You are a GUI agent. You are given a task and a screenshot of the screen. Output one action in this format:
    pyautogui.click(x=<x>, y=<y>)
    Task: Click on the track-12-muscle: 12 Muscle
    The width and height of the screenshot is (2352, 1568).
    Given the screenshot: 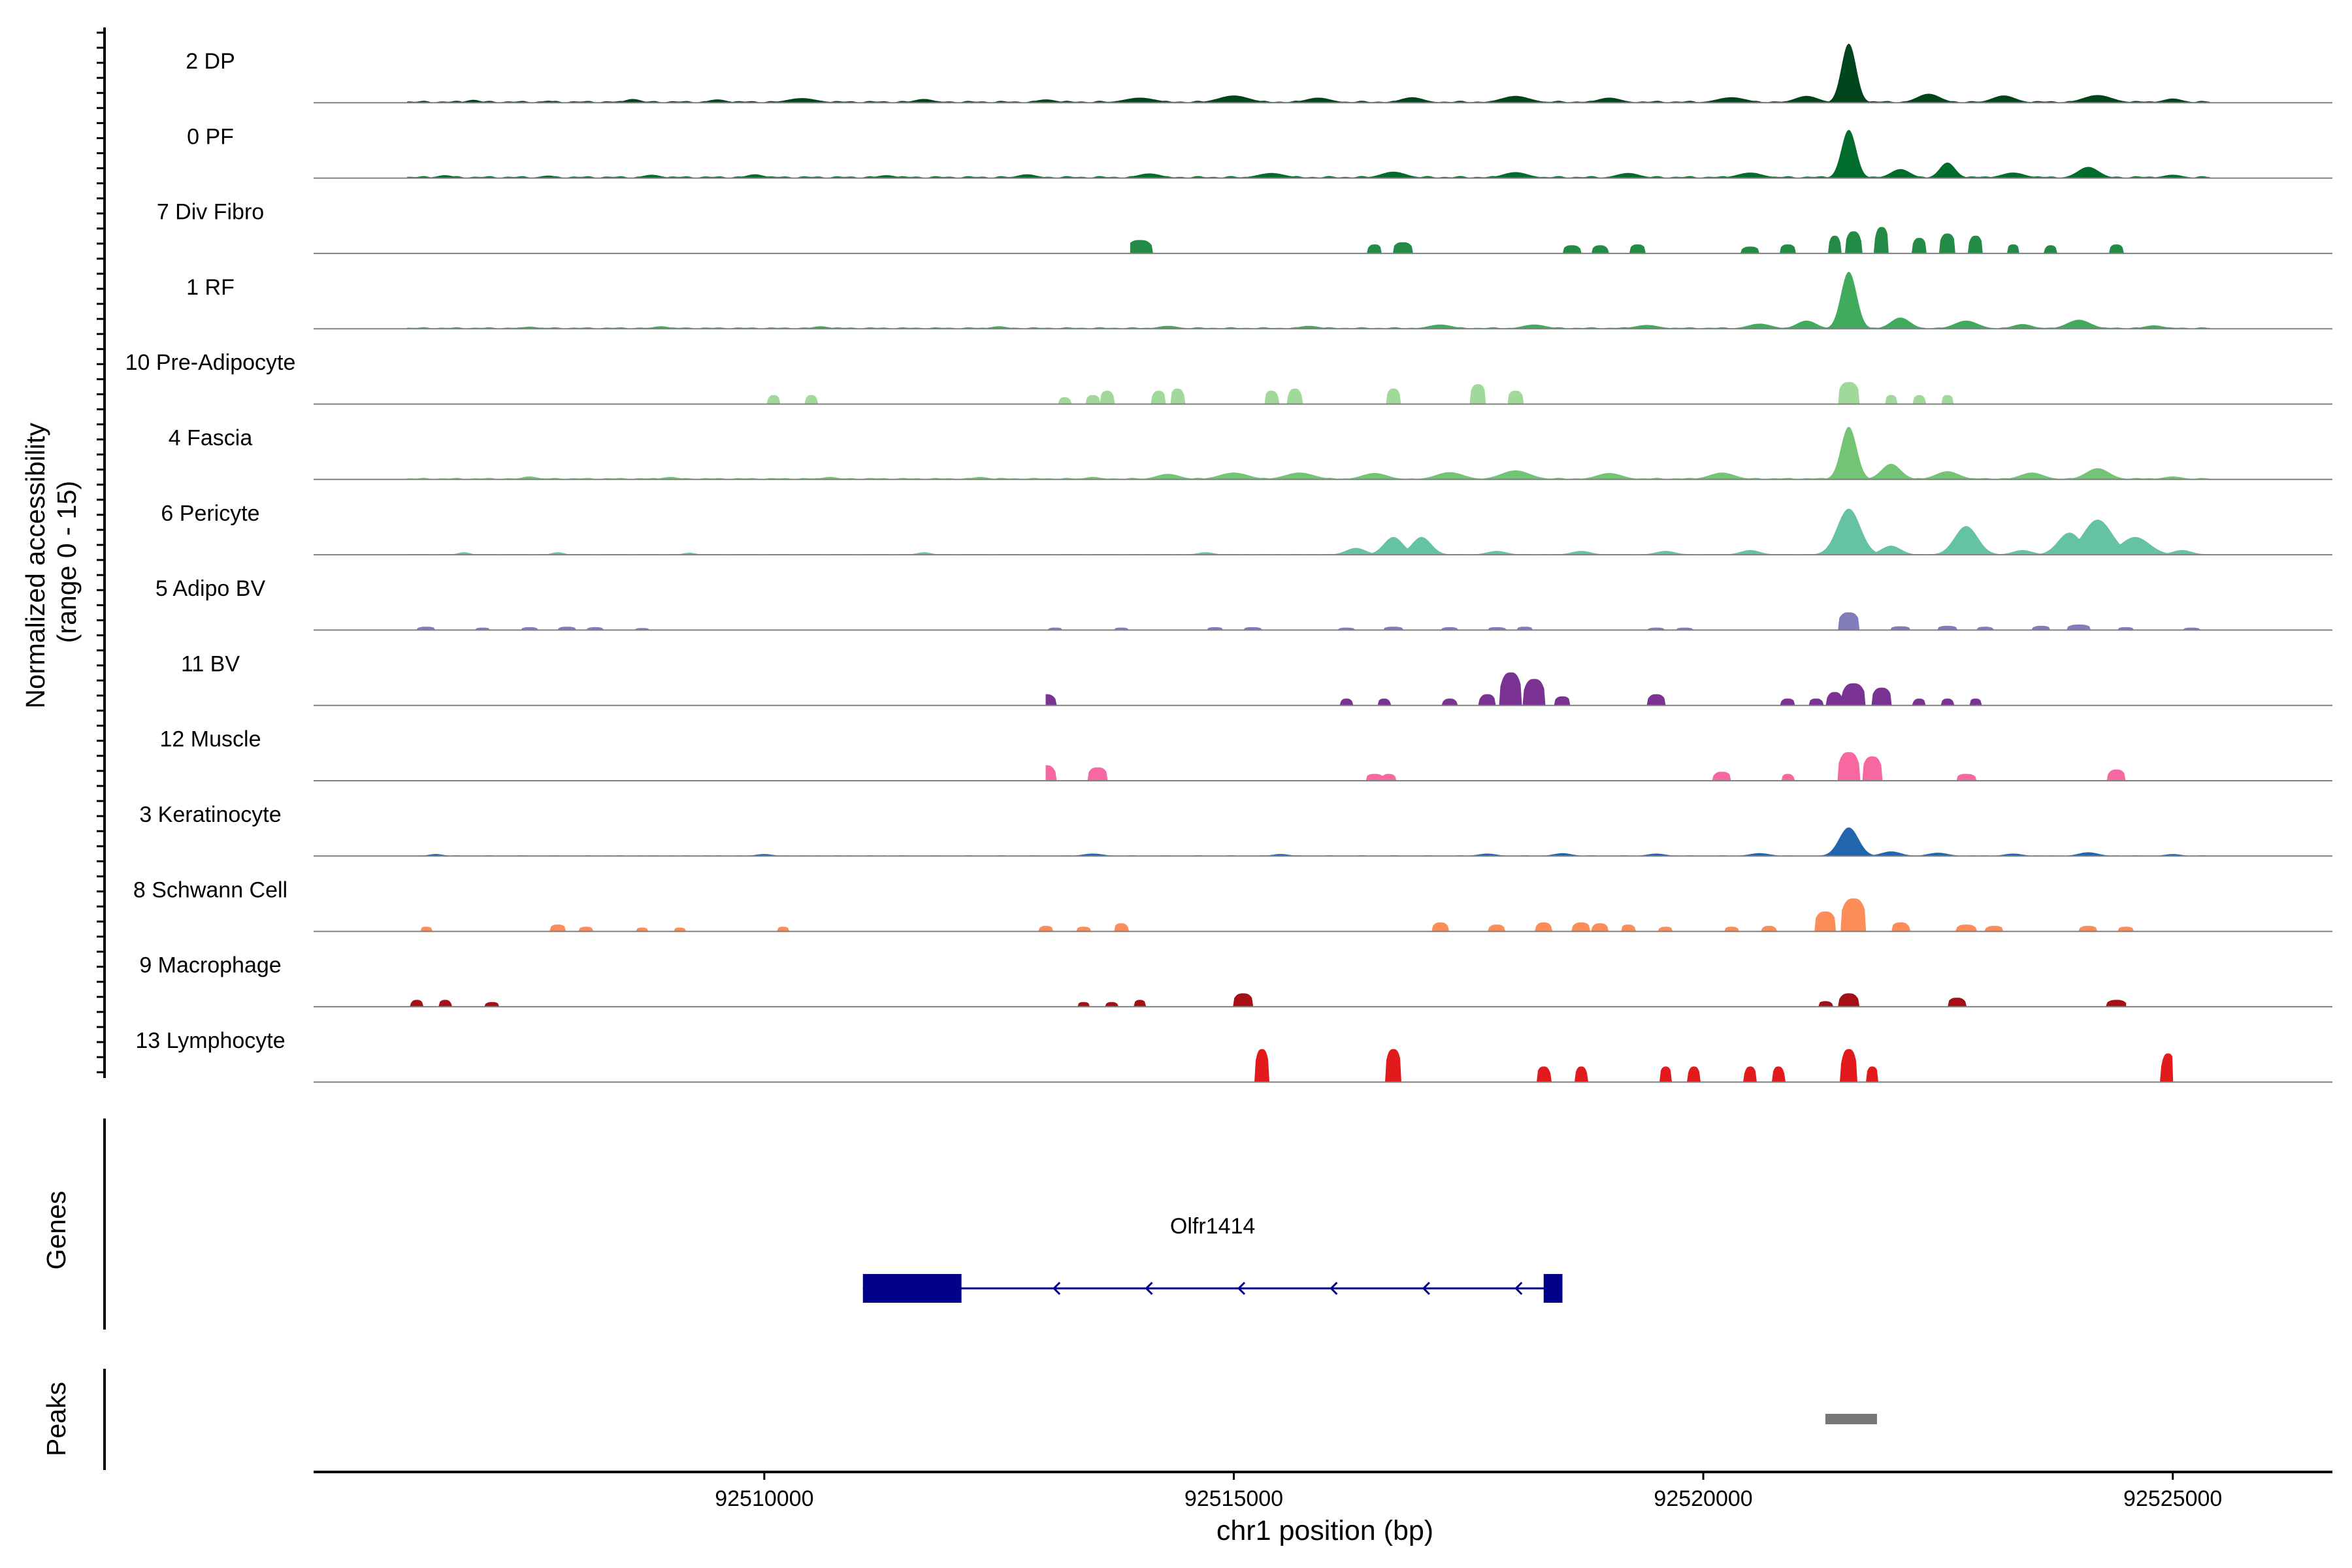 What is the action you would take?
    pyautogui.click(x=1246, y=754)
    